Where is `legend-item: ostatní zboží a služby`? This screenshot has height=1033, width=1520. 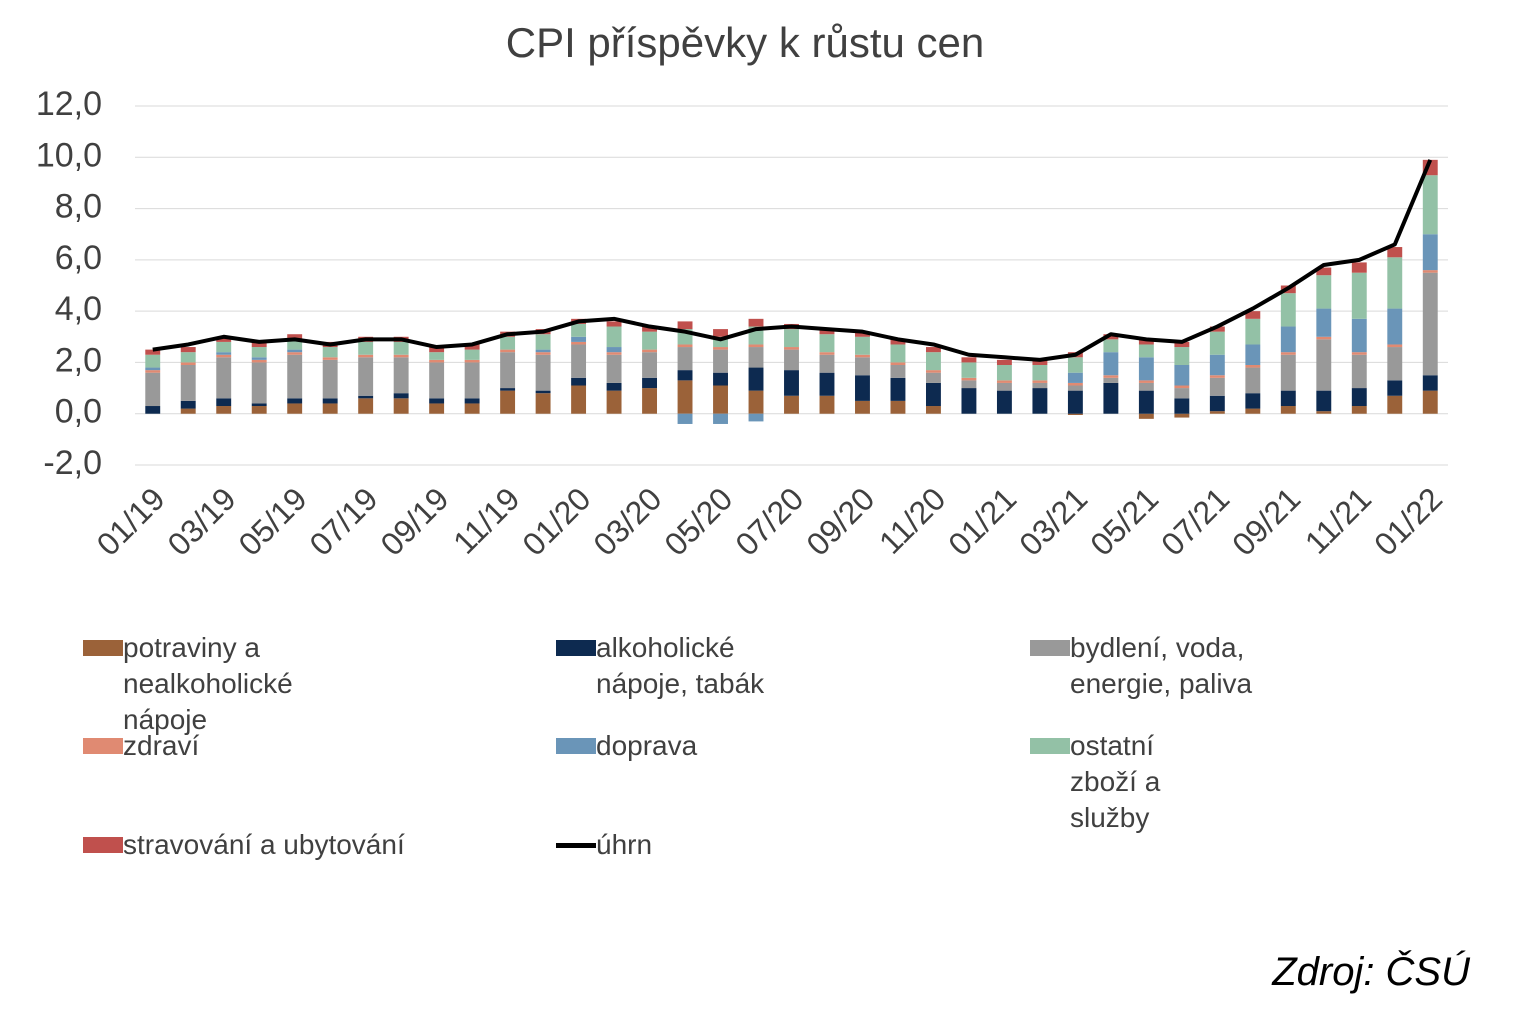 legend-item: ostatní zboží a služby is located at coordinates (1110, 782).